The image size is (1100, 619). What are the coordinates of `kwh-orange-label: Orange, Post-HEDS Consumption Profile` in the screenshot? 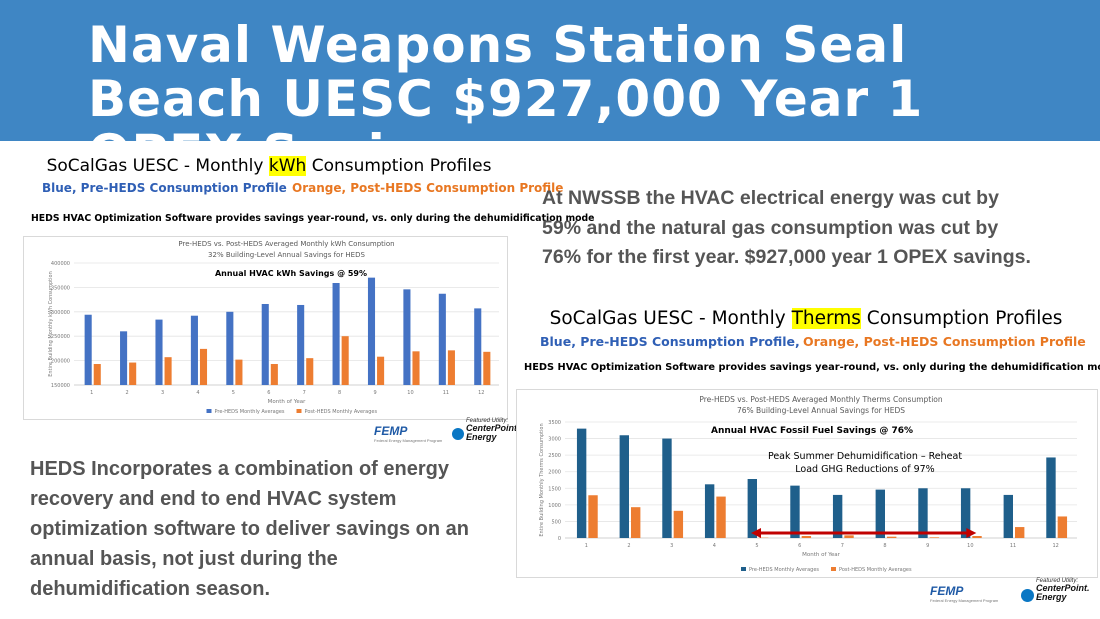 It's located at (428, 188).